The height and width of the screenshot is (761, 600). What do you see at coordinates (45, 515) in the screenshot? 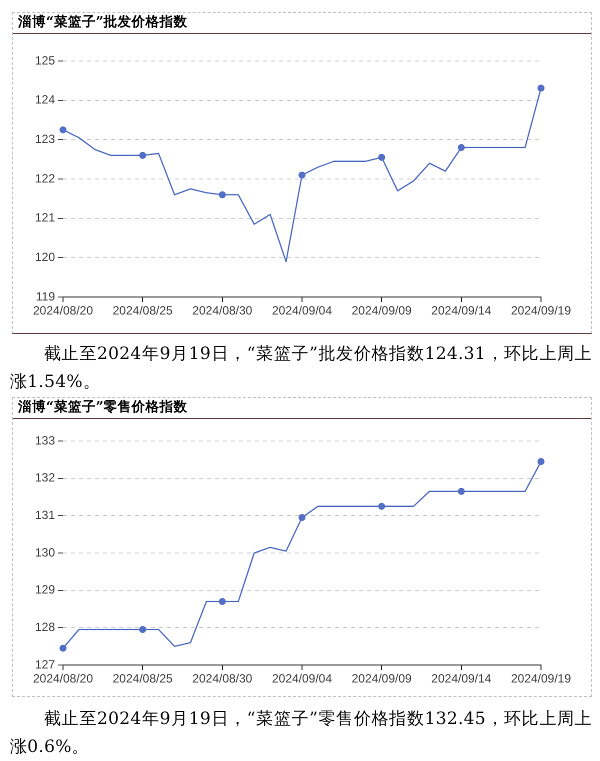
I see `y-tick-label: 131` at bounding box center [45, 515].